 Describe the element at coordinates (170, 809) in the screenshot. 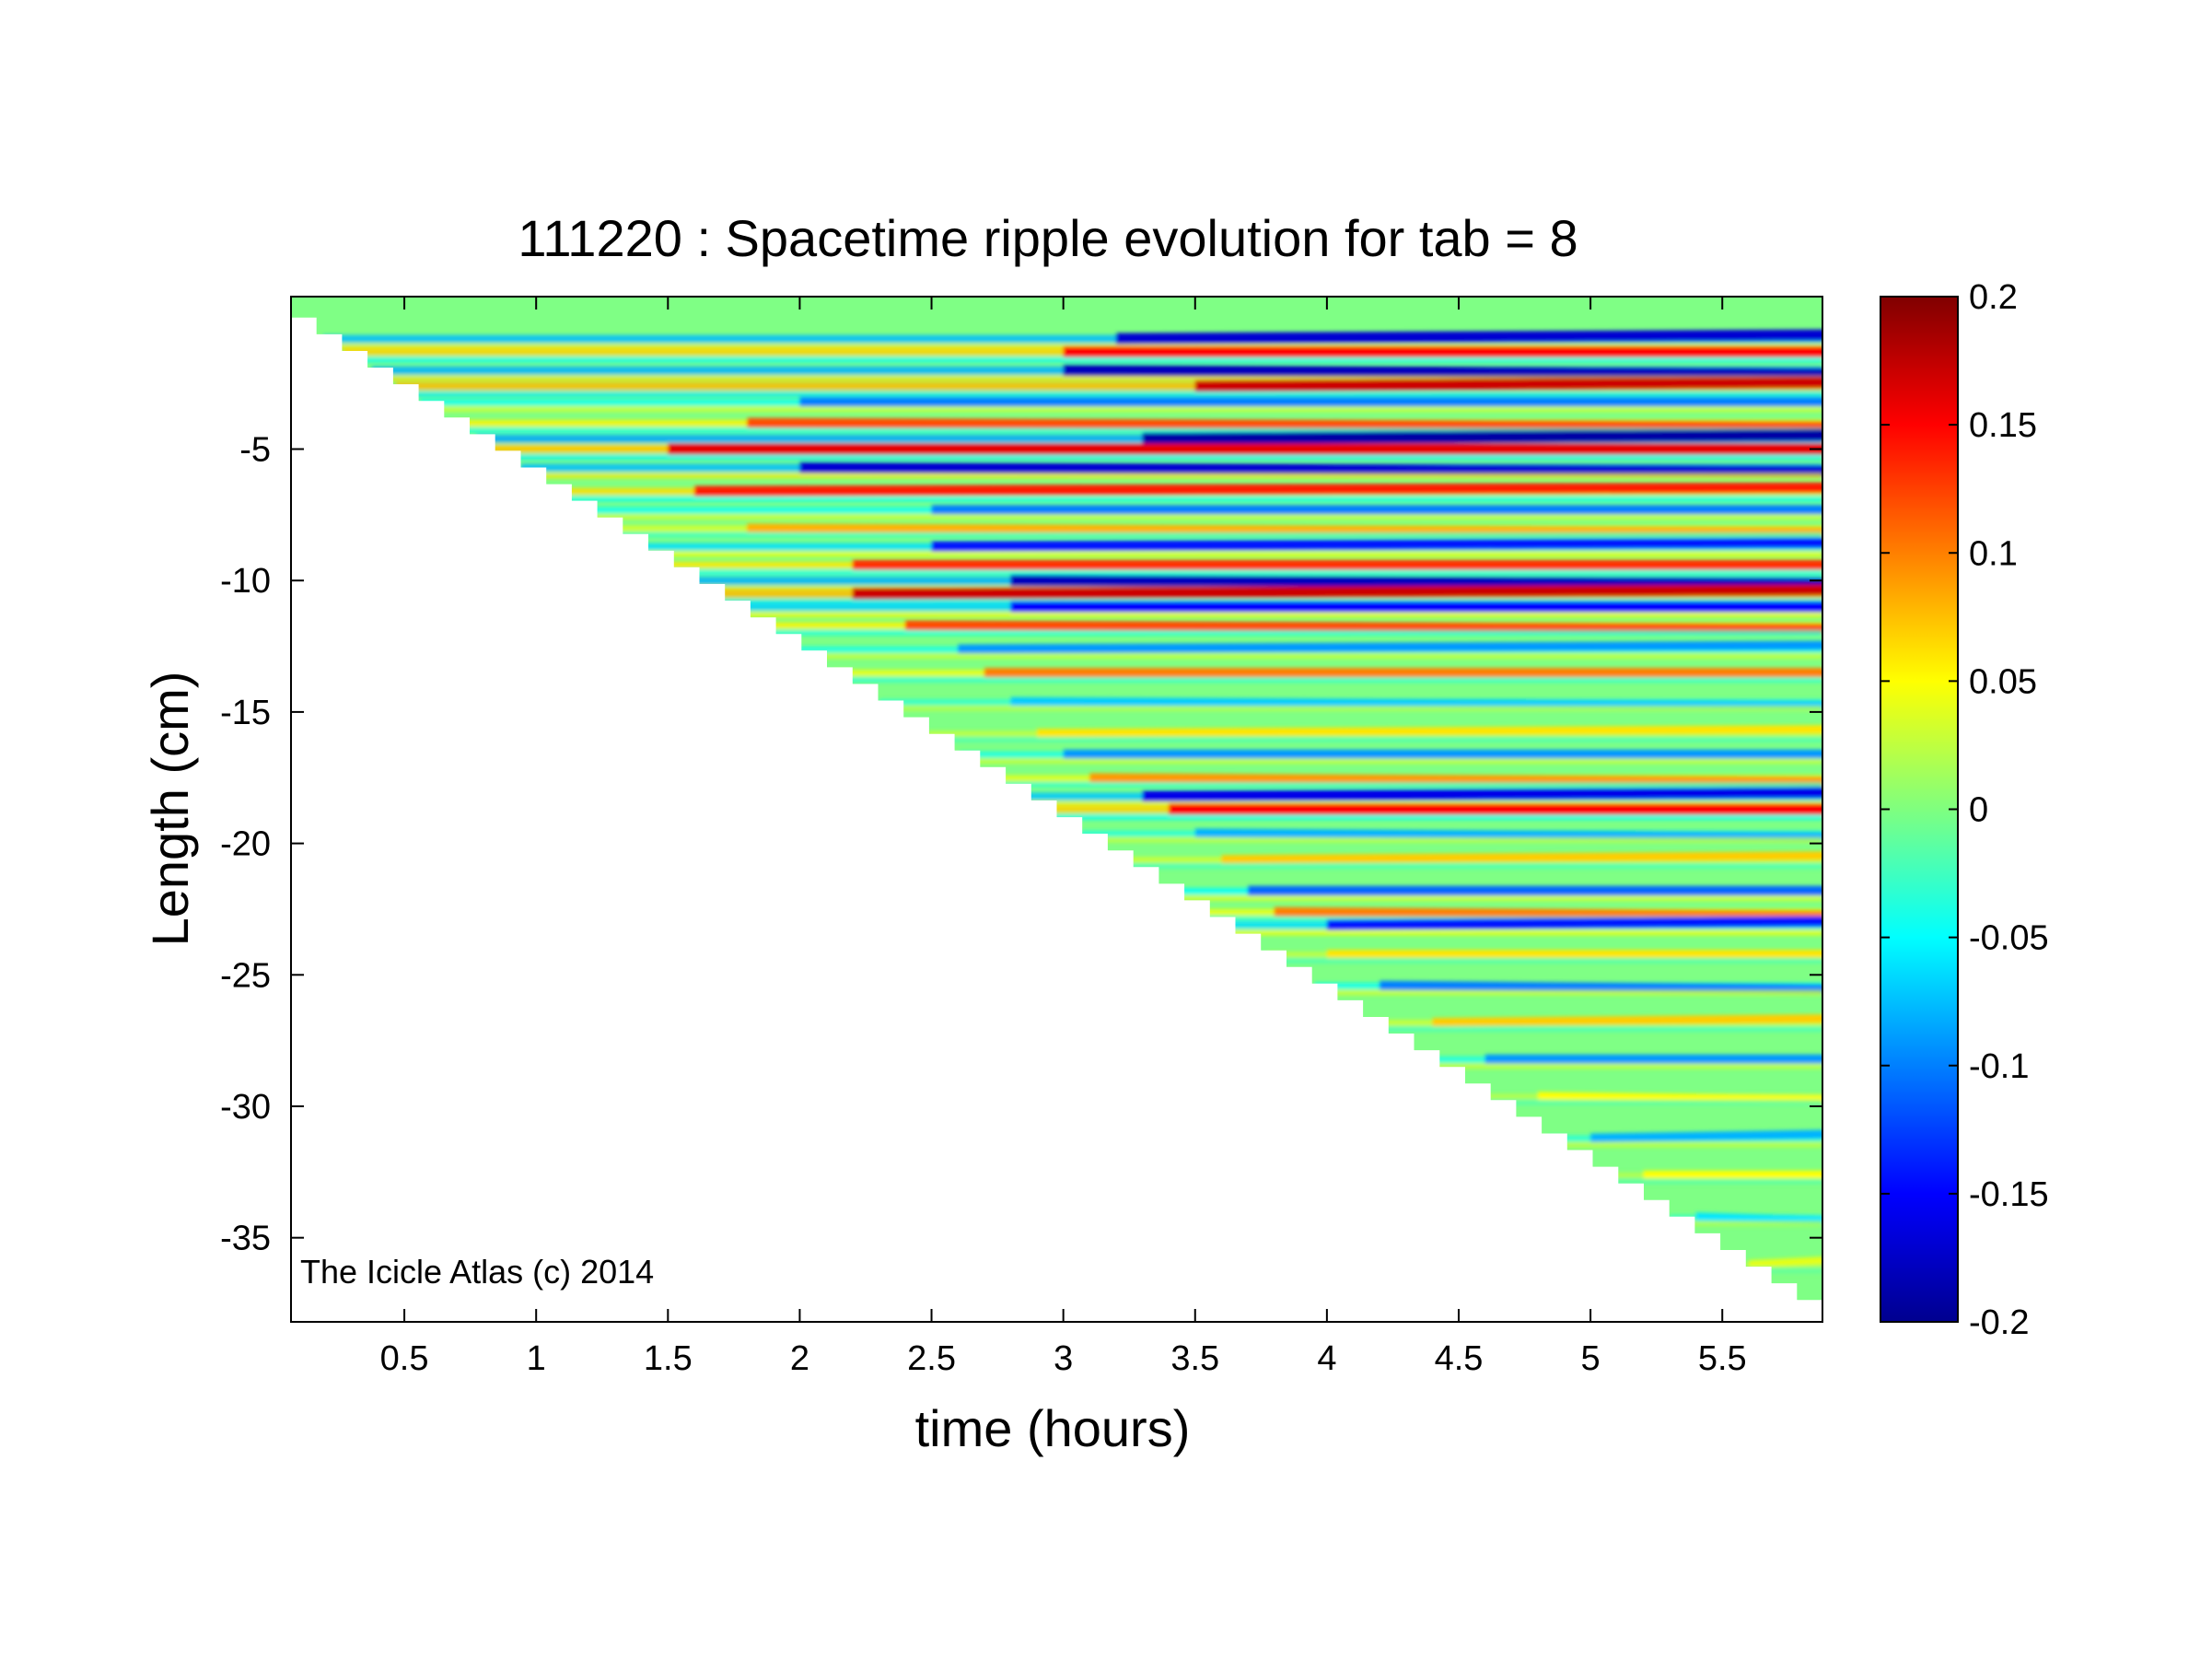

I see `y-axis-label: Length (cm)` at that location.